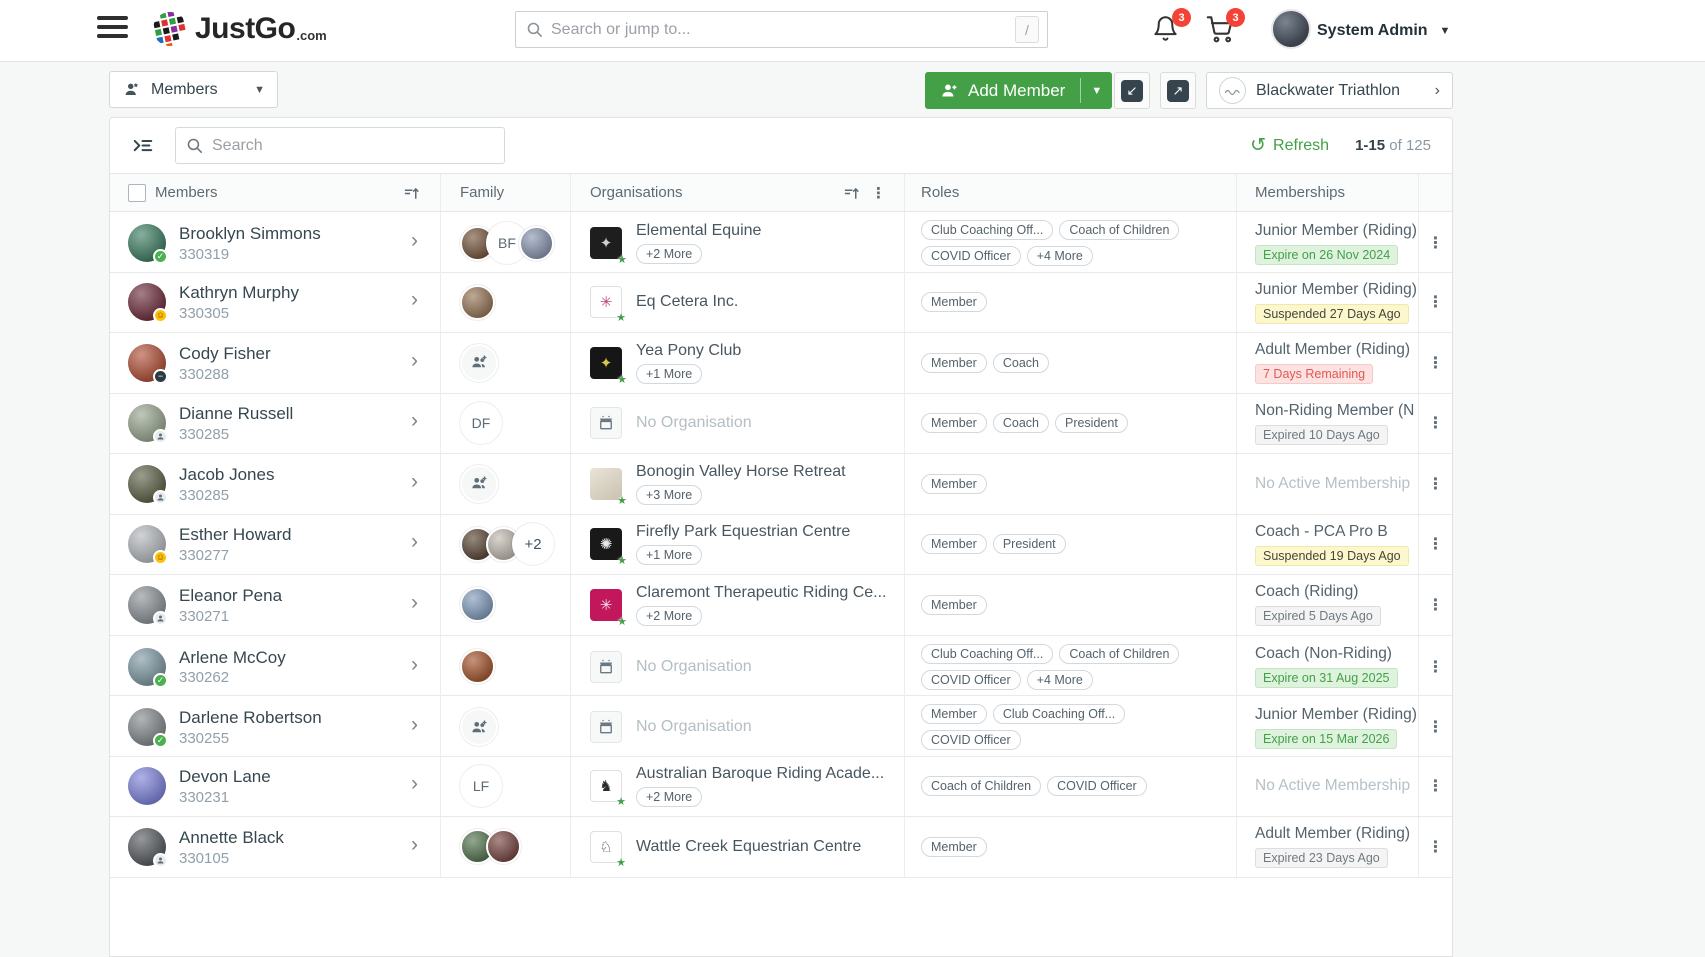 This screenshot has width=1705, height=957. What do you see at coordinates (1132, 90) in the screenshot?
I see `collapse-view-button: ↙` at bounding box center [1132, 90].